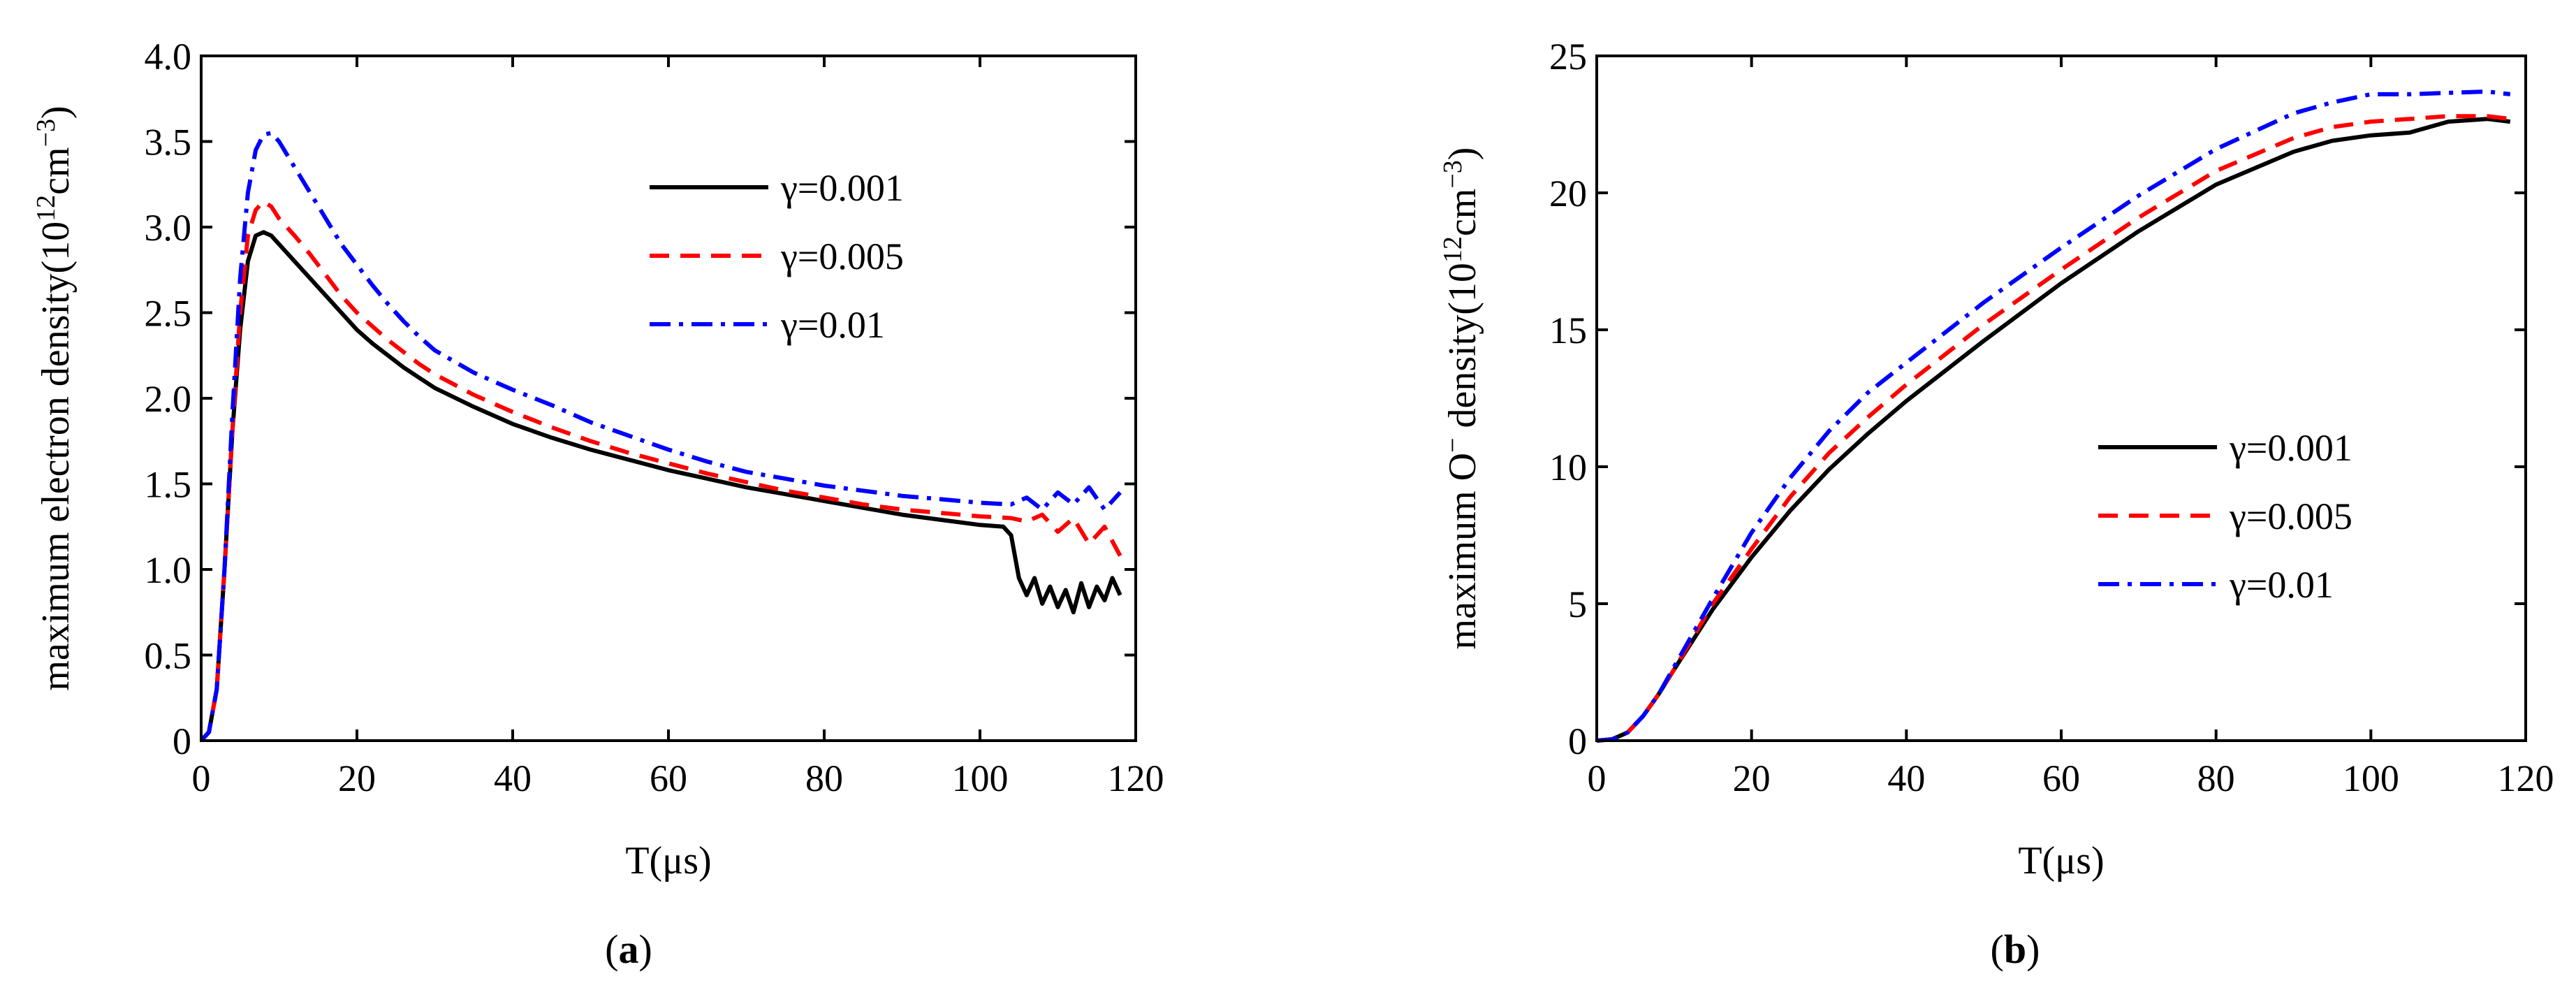 The height and width of the screenshot is (988, 2576). What do you see at coordinates (981, 778) in the screenshot?
I see `panel-a-x-tick-label: 100` at bounding box center [981, 778].